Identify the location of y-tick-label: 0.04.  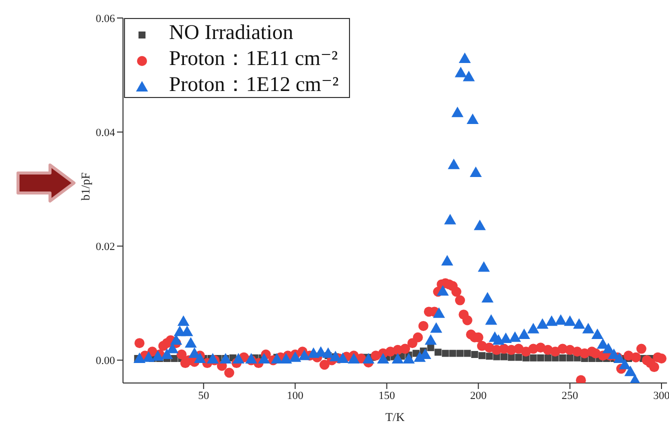
(106, 132).